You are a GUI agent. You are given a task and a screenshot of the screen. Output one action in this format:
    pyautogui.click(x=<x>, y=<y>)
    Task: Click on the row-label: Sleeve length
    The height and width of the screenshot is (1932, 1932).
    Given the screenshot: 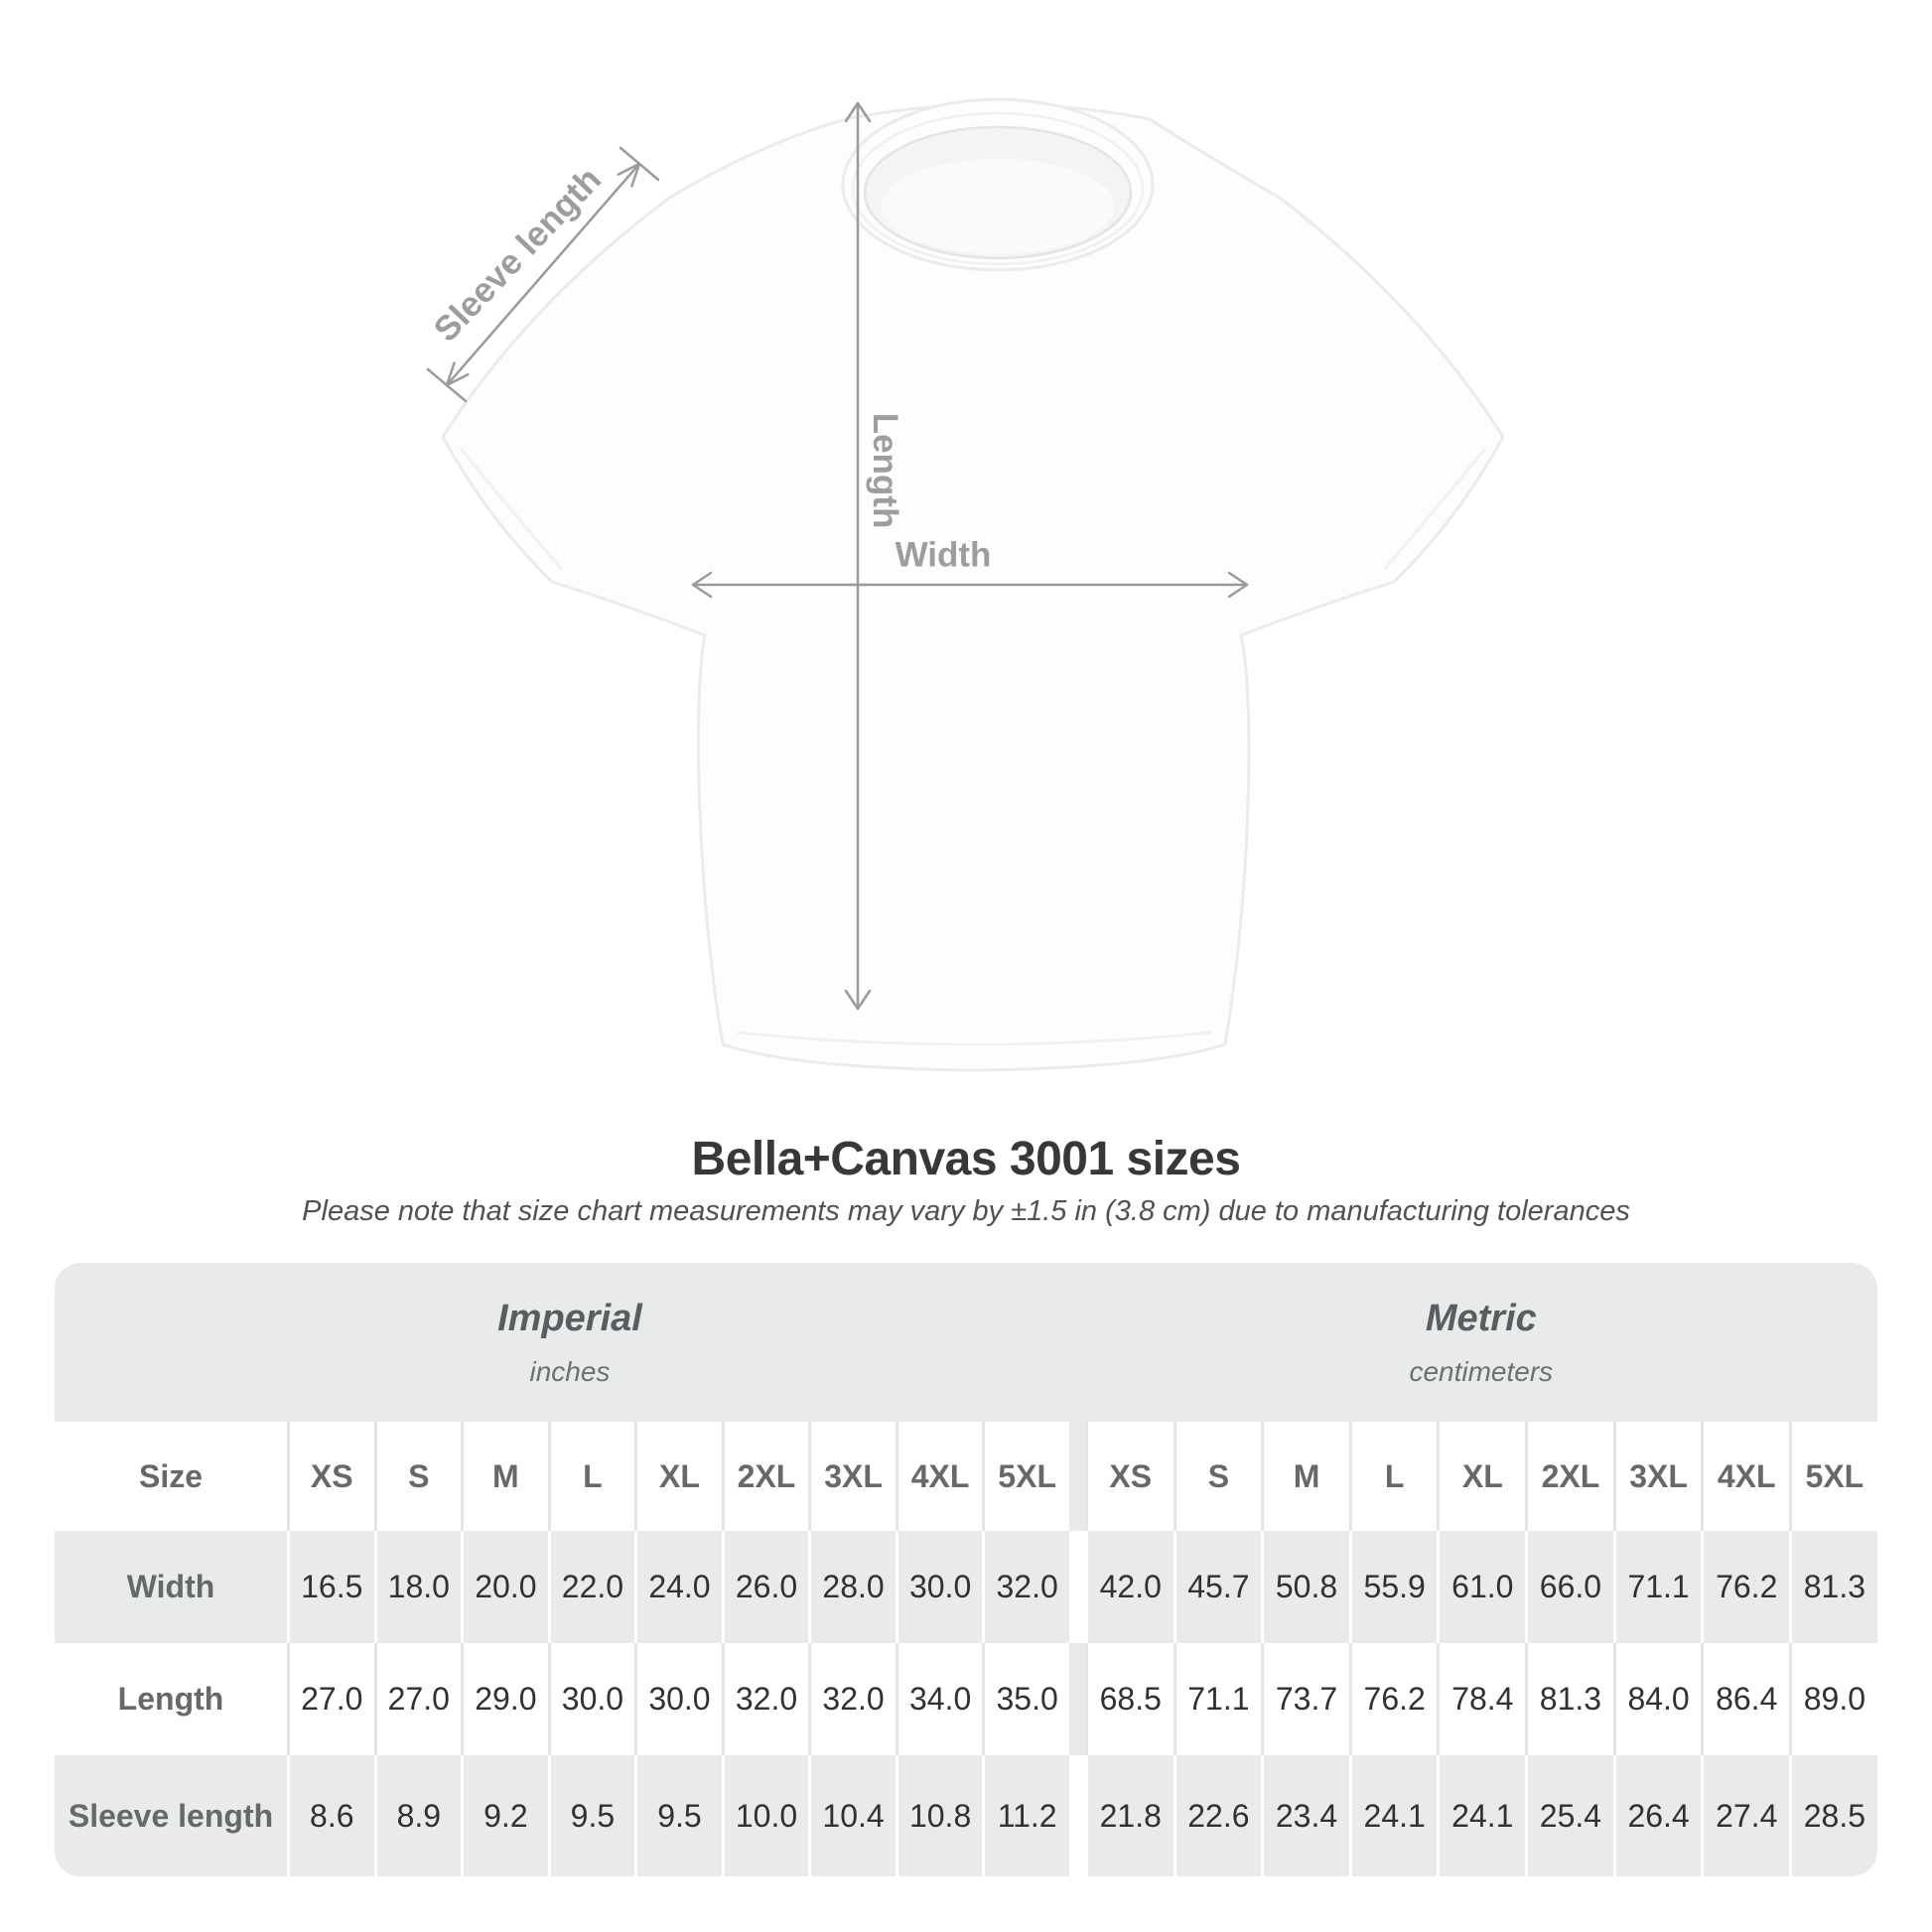 What is the action you would take?
    pyautogui.click(x=171, y=1815)
    